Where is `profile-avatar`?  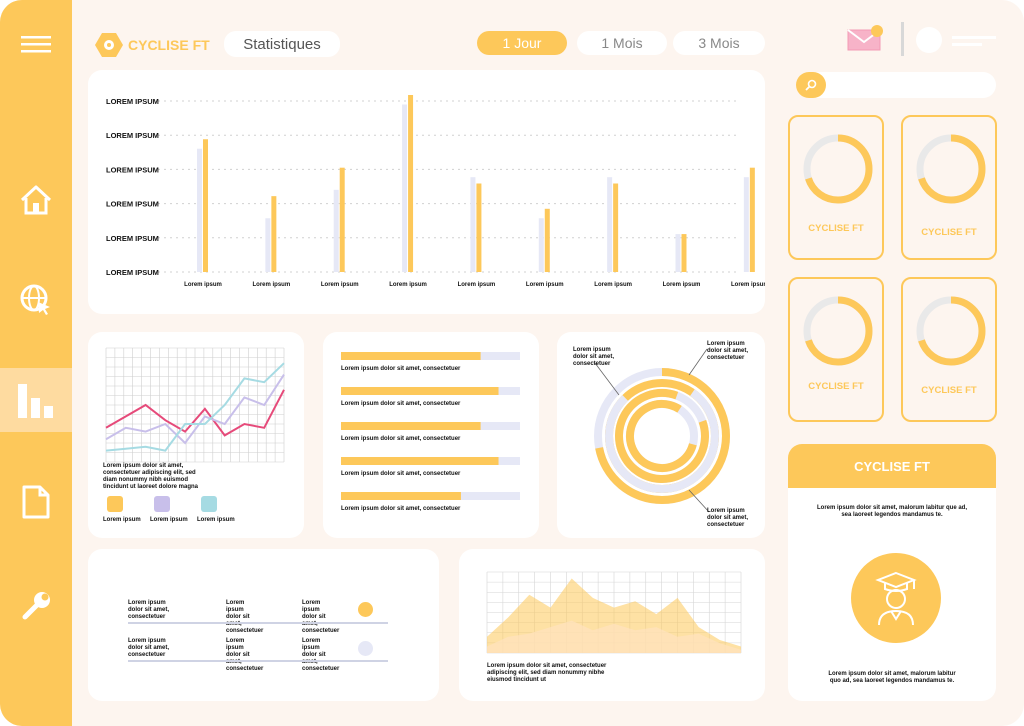
profile-avatar is located at coordinates (896, 598).